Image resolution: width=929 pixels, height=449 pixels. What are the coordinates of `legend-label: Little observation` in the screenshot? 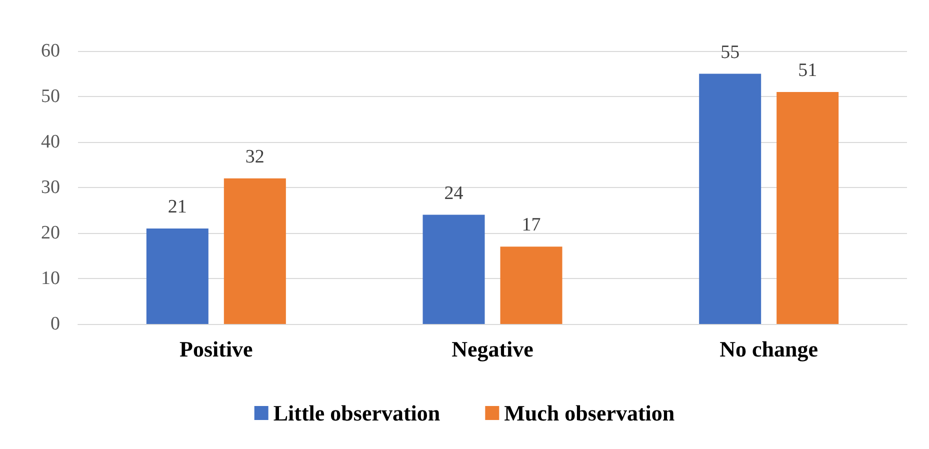 It's located at (356, 413).